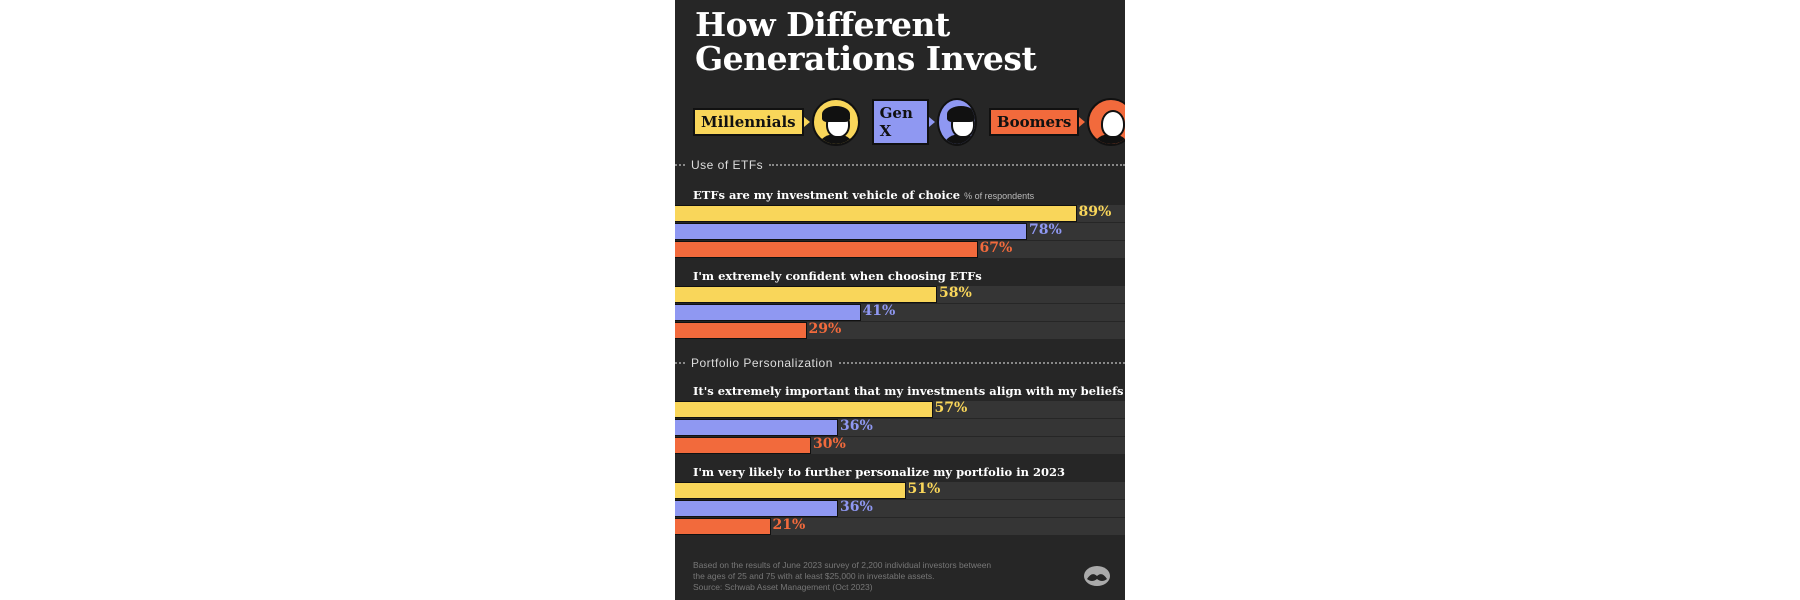  What do you see at coordinates (1097, 576) in the screenshot?
I see `brand-logo-icon` at bounding box center [1097, 576].